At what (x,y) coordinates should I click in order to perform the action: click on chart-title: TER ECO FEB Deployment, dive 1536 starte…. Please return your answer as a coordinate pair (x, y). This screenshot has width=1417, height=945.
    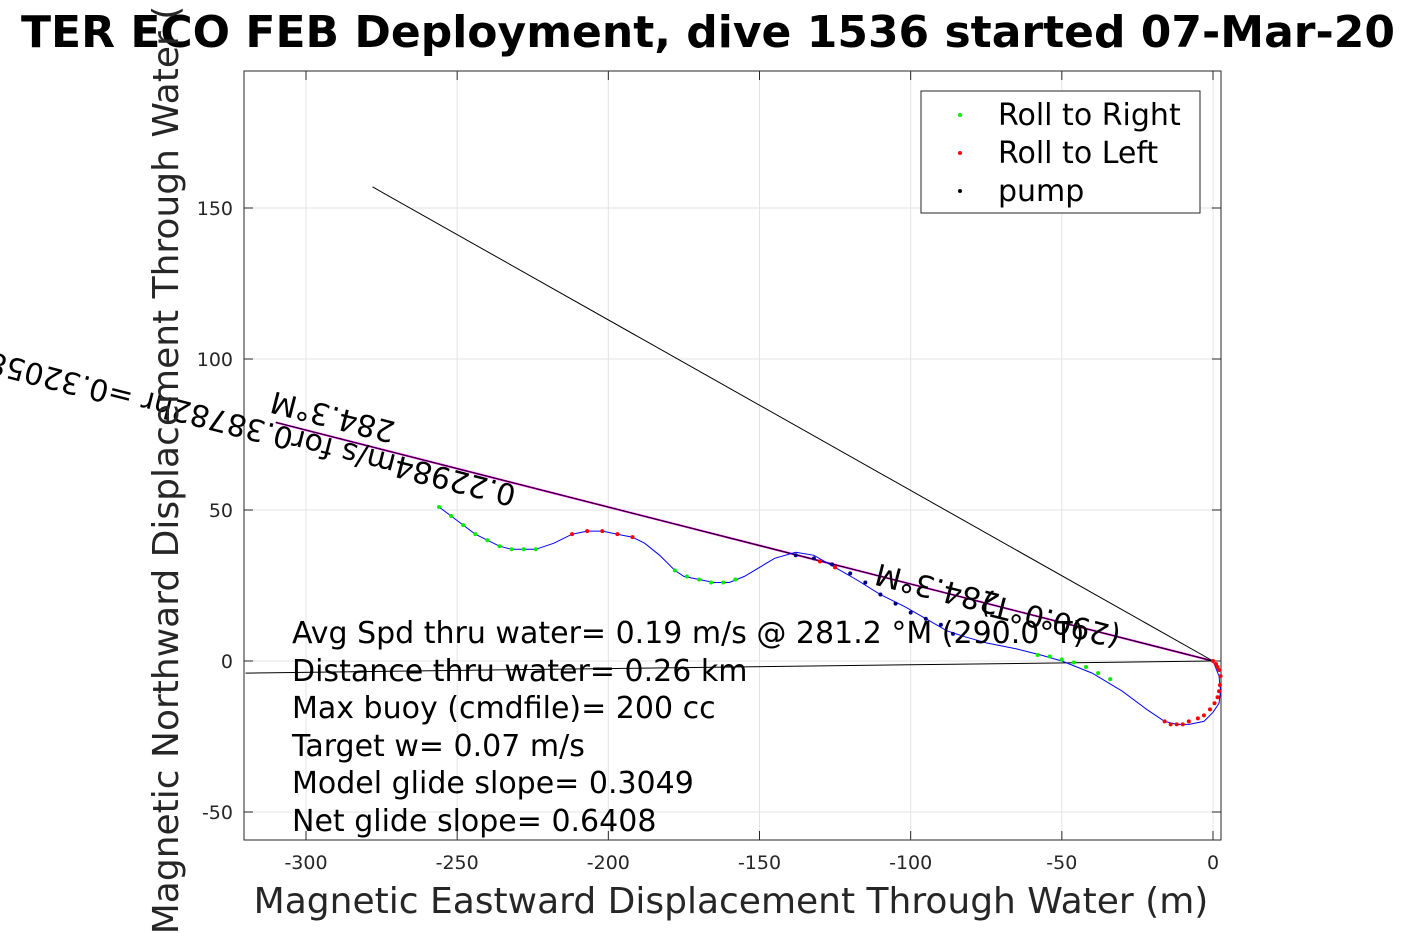
    Looking at the image, I should click on (708, 32).